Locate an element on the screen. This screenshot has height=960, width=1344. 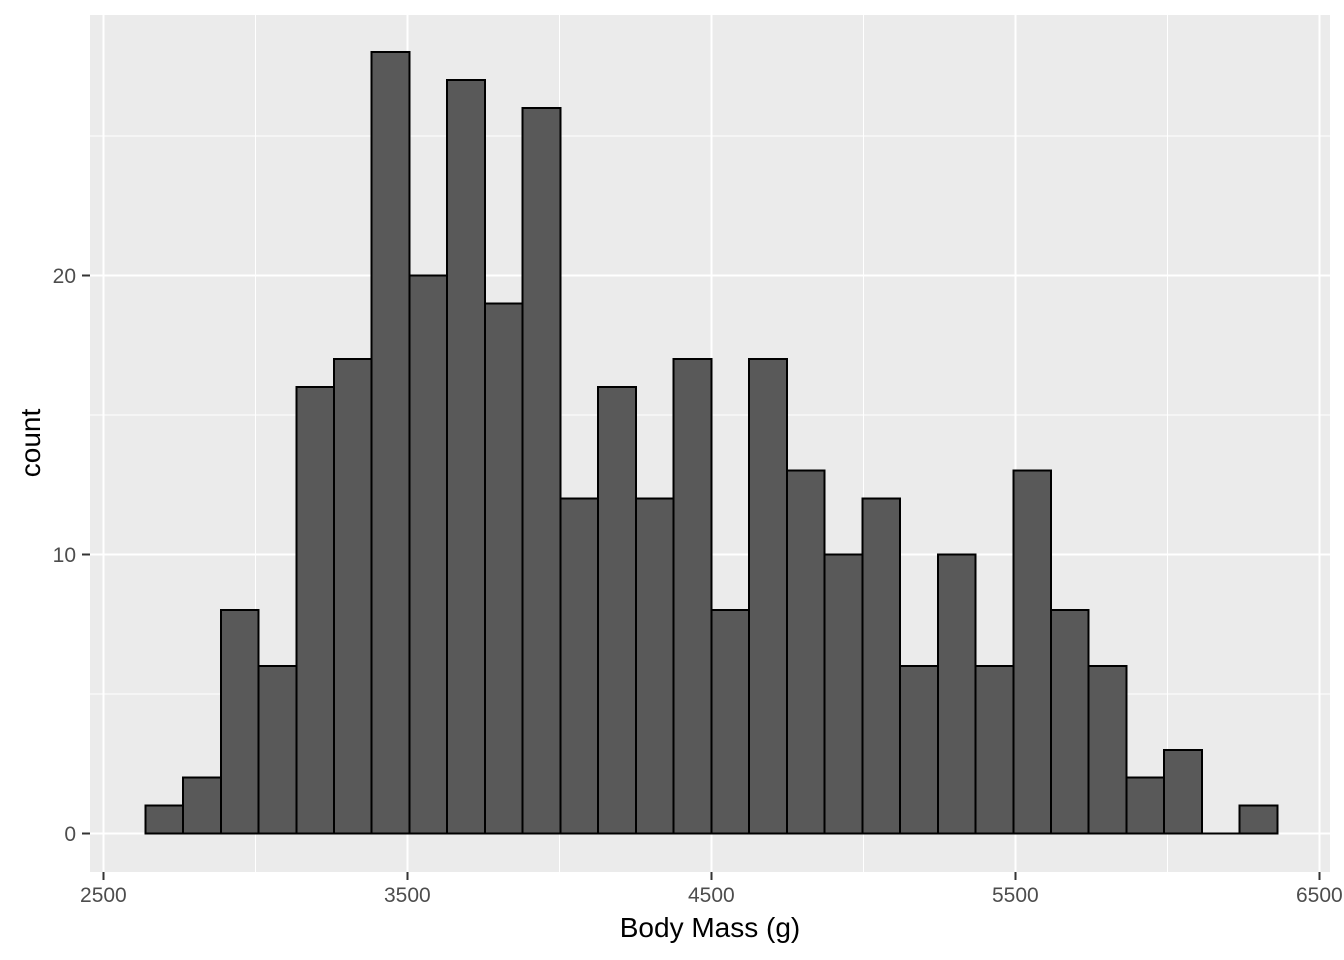
x-tick-label: 5500 is located at coordinates (1015, 895).